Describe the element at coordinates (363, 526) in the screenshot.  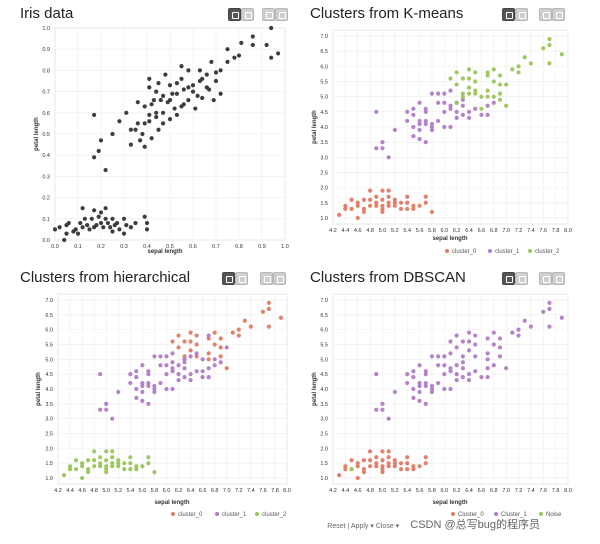
I see `toolbar-status-text: Reset | Apply ▾ Close ▾` at that location.